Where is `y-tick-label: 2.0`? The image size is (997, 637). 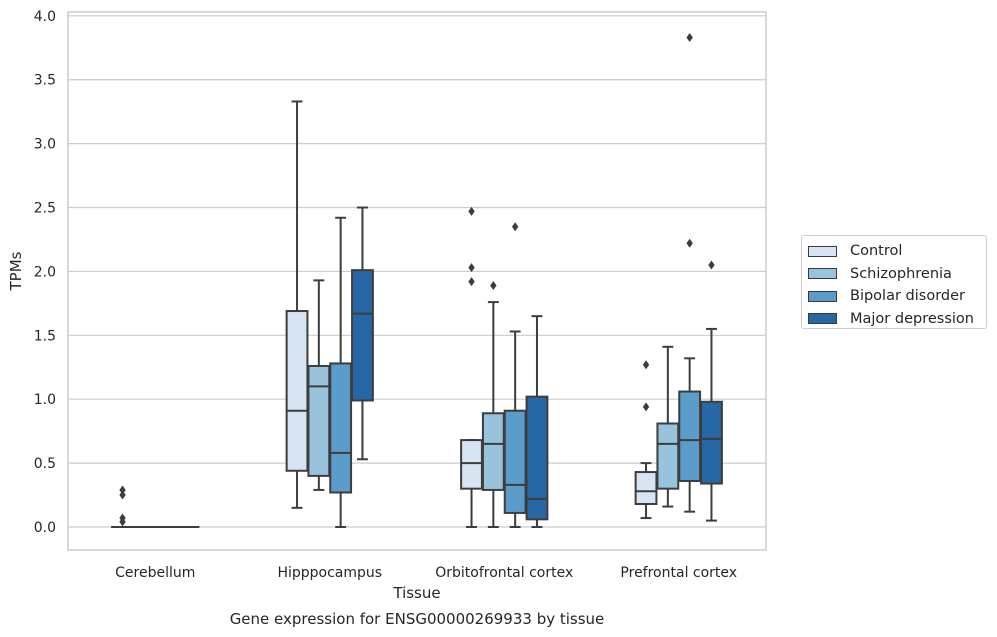 y-tick-label: 2.0 is located at coordinates (45, 272).